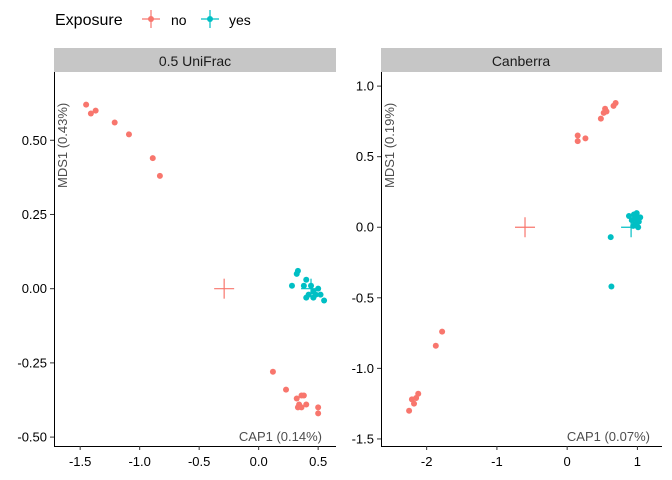  Describe the element at coordinates (32, 362) in the screenshot. I see `y-tick-label: -0.25` at that location.